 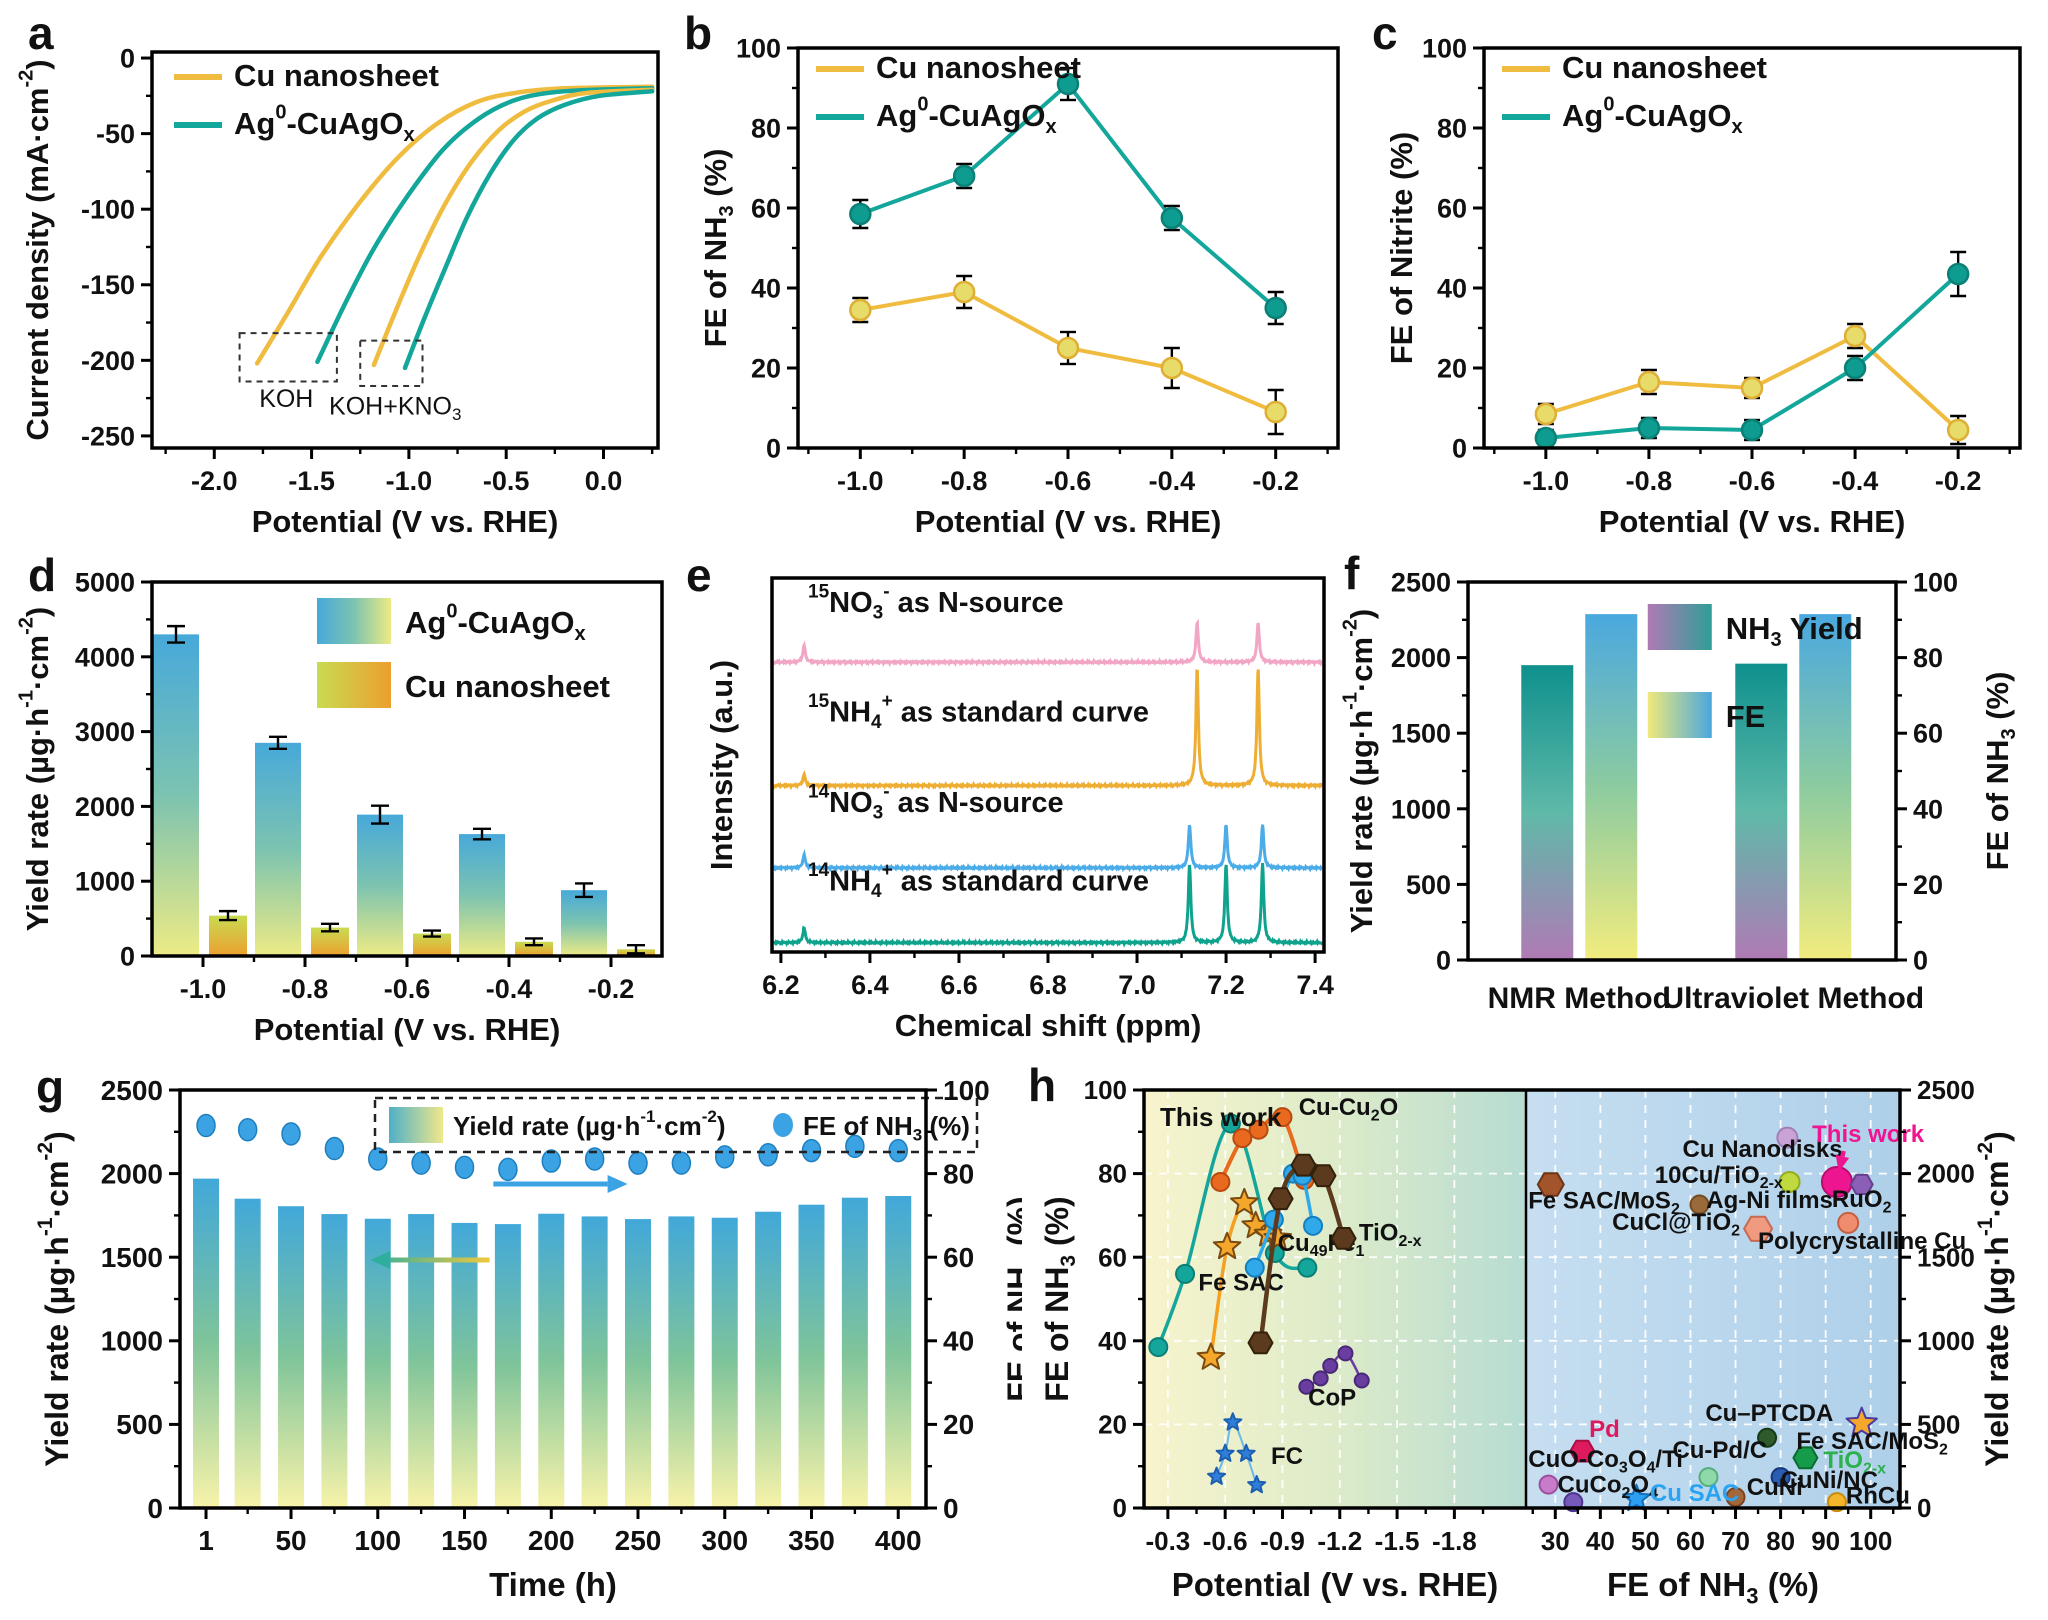 What do you see at coordinates (286, 399) in the screenshot?
I see `svg-text: KOH` at bounding box center [286, 399].